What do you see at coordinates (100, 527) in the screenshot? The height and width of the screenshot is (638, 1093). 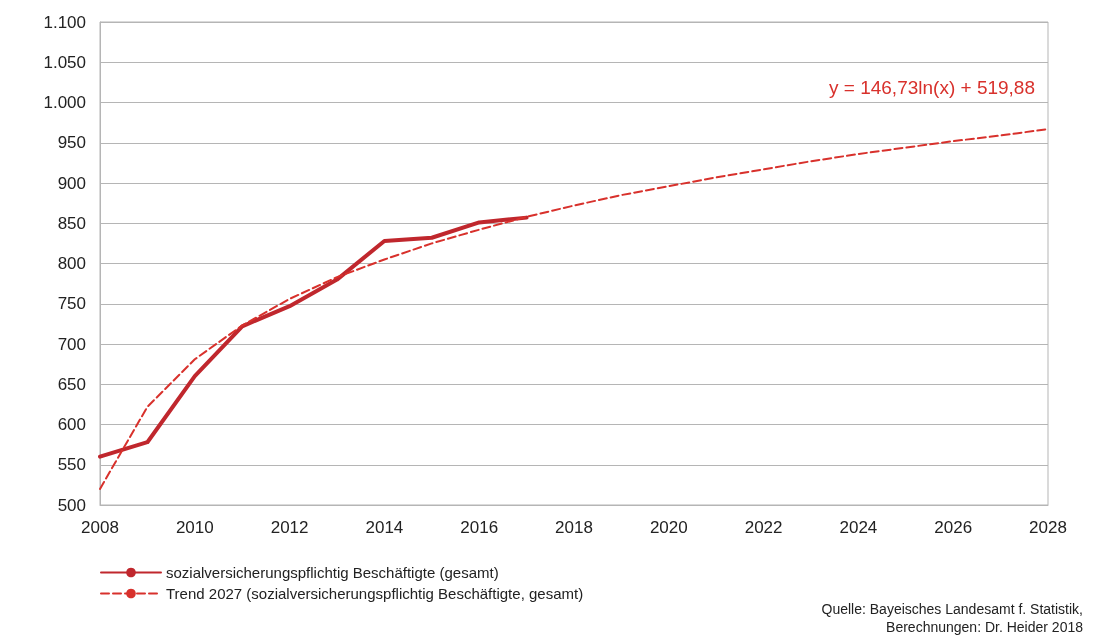 I see `x-tick-label: 2008` at bounding box center [100, 527].